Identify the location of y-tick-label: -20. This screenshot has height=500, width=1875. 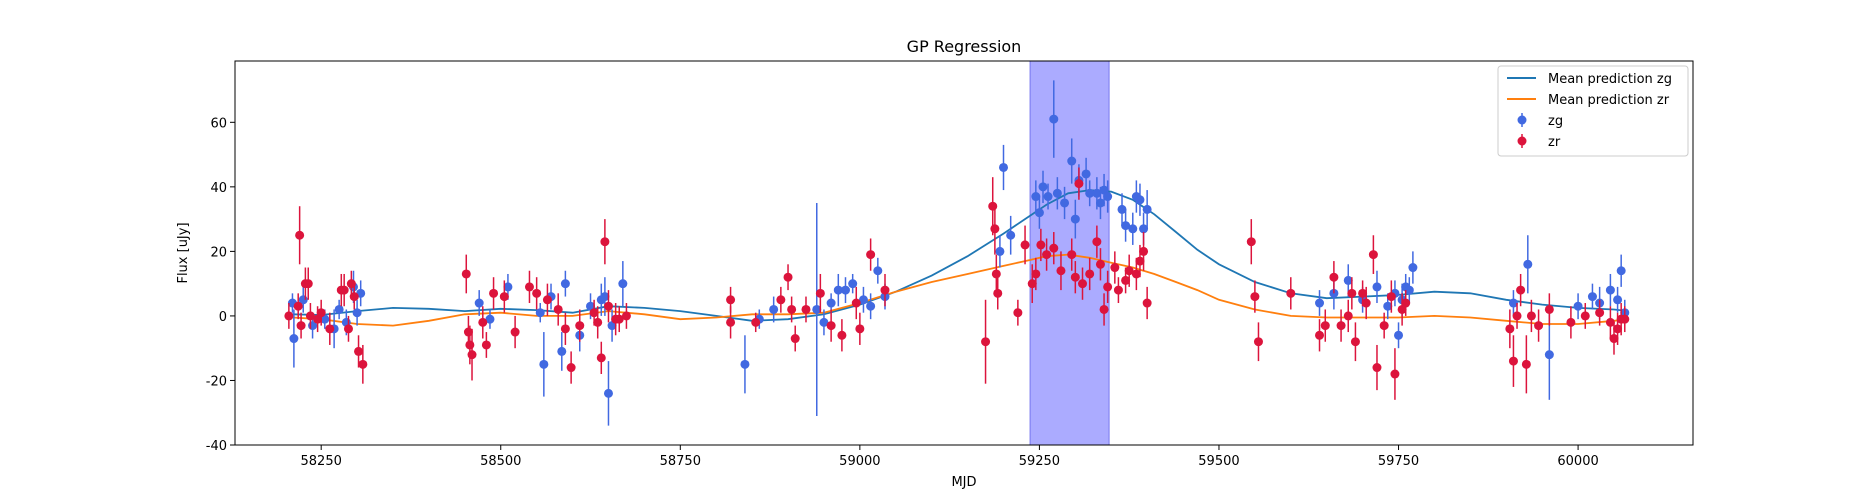
(216, 381).